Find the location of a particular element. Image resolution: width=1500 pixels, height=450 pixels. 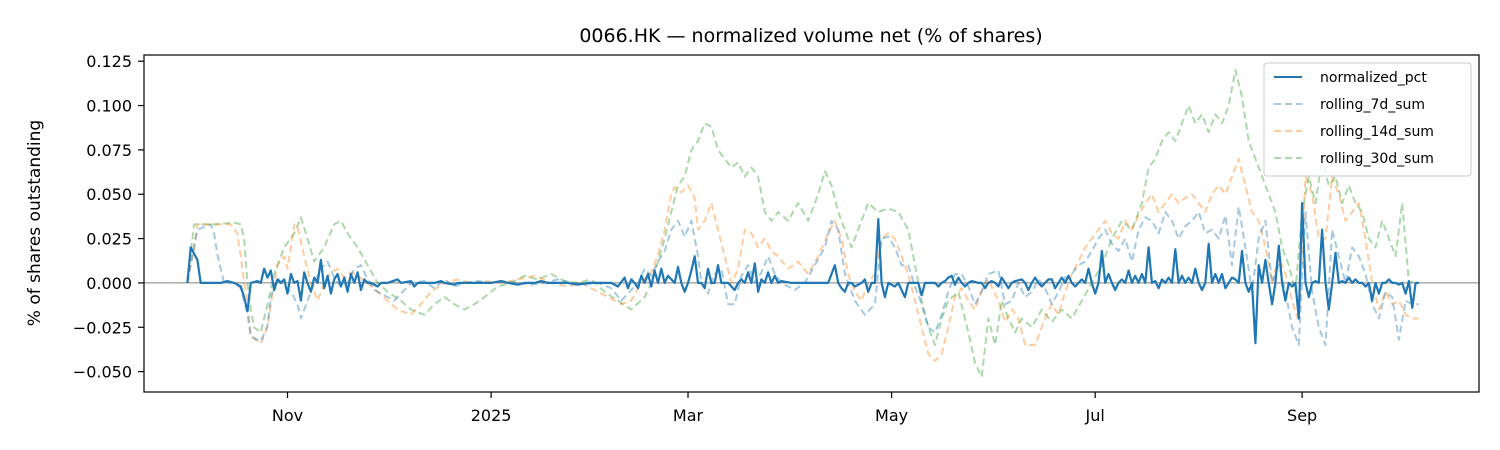

y-tick-label: 0.100 is located at coordinates (109, 106).